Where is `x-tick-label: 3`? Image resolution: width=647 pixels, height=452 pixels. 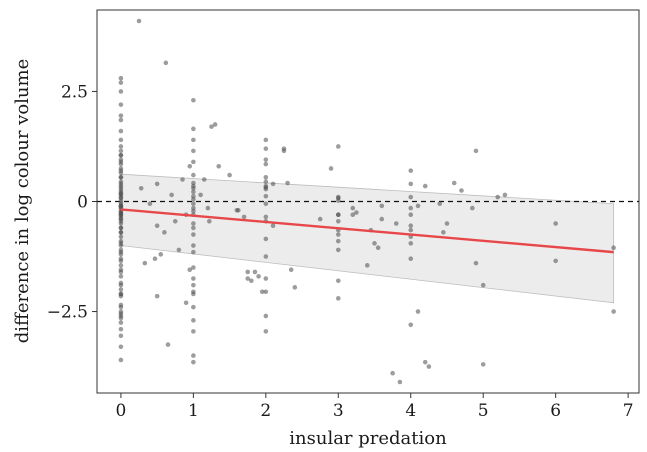 x-tick-label: 3 is located at coordinates (338, 411).